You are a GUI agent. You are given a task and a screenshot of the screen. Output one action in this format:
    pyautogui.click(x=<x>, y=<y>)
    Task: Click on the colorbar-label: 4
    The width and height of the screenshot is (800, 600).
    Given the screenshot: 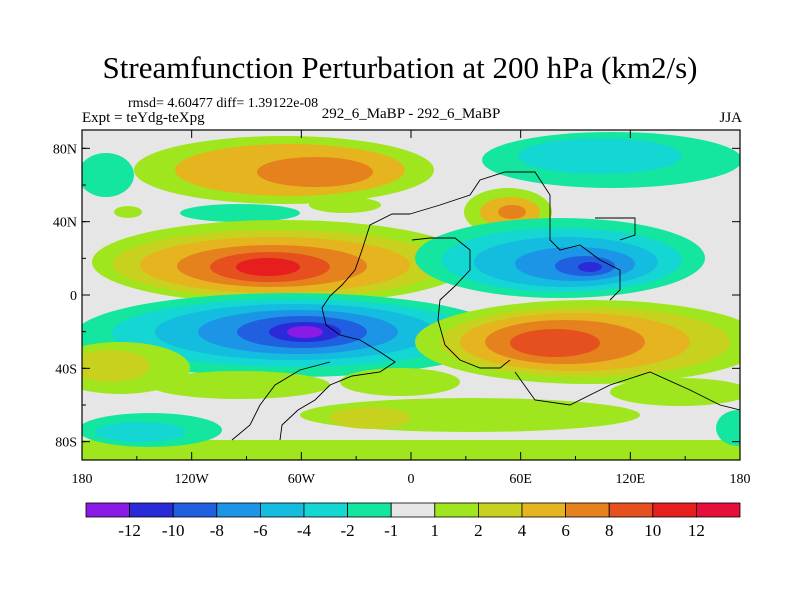 What is the action you would take?
    pyautogui.click(x=522, y=530)
    